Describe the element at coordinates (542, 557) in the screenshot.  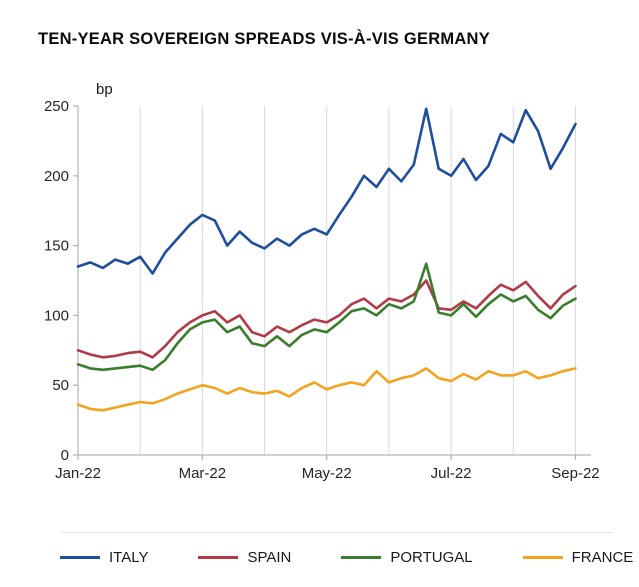
I see `legend-swatch-france` at that location.